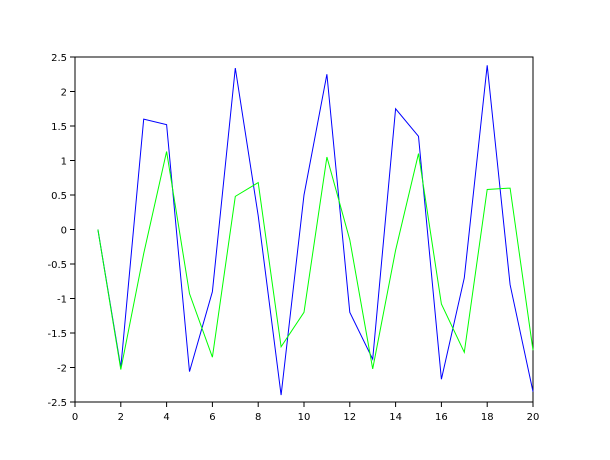 The width and height of the screenshot is (610, 460). I want to click on y-tick-label: 0, so click(64, 231).